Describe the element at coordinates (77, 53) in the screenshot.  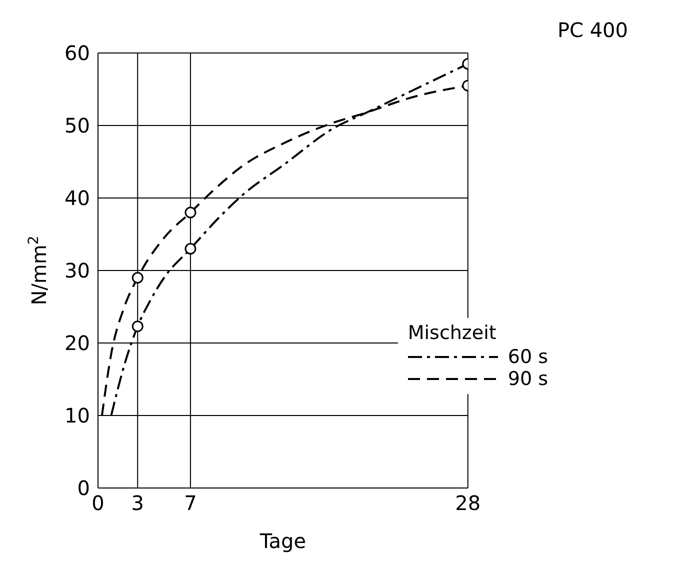
I see `y-tick-label: 60` at that location.